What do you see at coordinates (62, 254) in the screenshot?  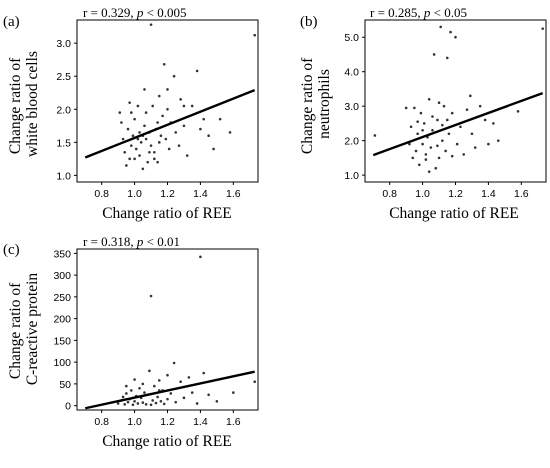 I see `y-tick-label: 350` at bounding box center [62, 254].